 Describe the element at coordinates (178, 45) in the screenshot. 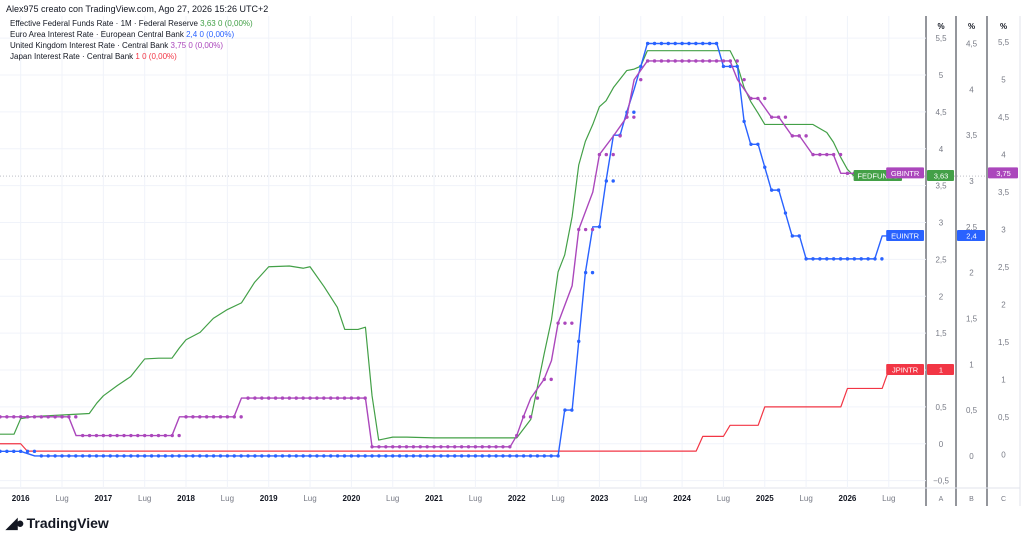

I see `legend-value: 3,75` at that location.